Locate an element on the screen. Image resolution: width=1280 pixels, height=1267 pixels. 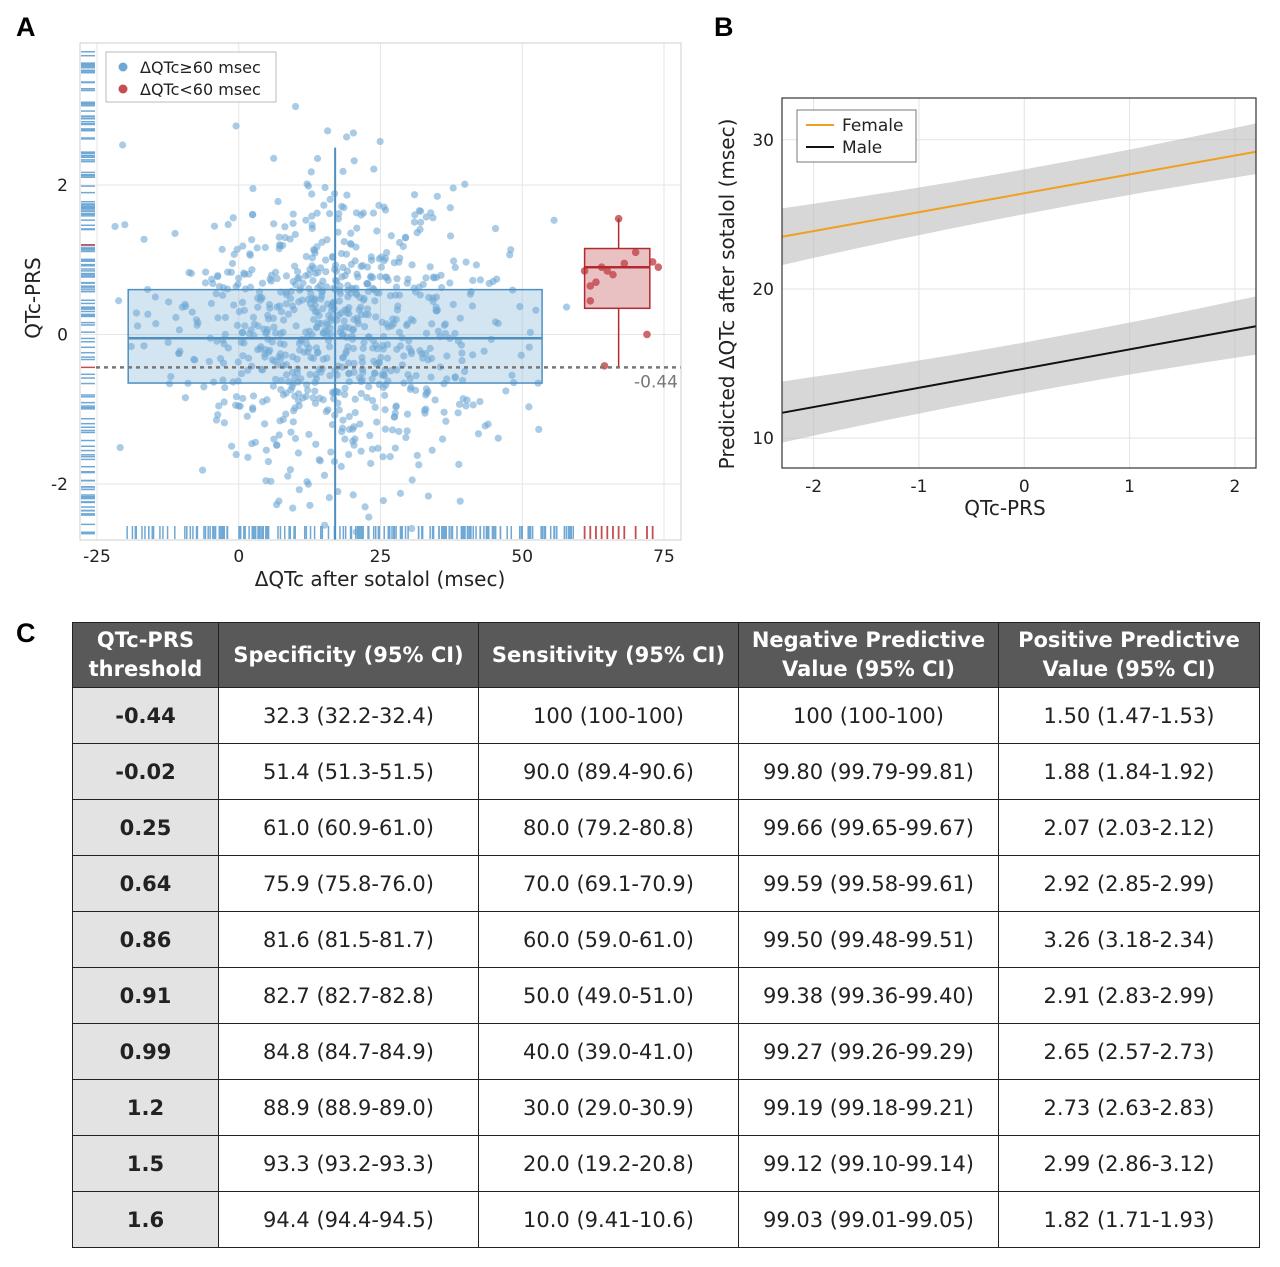
y-tick-label: 30 is located at coordinates (763, 141).